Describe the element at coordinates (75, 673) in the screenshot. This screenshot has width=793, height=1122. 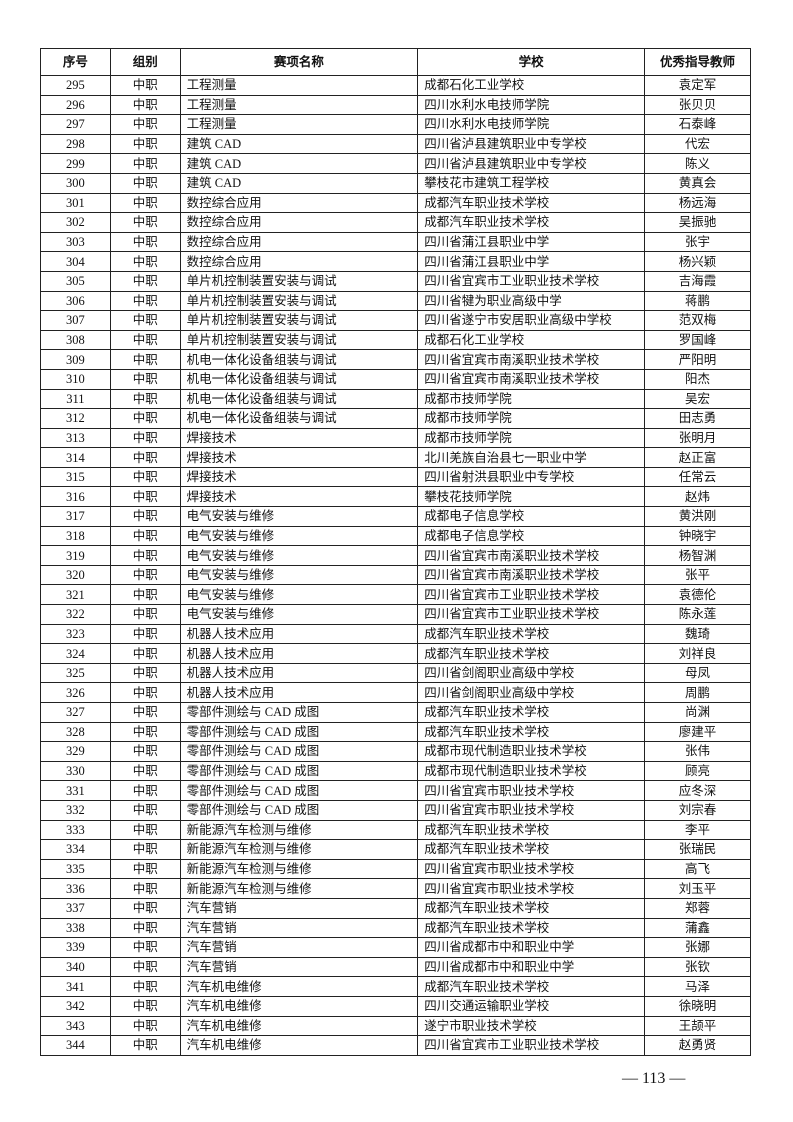
I see `cell-number: 325` at that location.